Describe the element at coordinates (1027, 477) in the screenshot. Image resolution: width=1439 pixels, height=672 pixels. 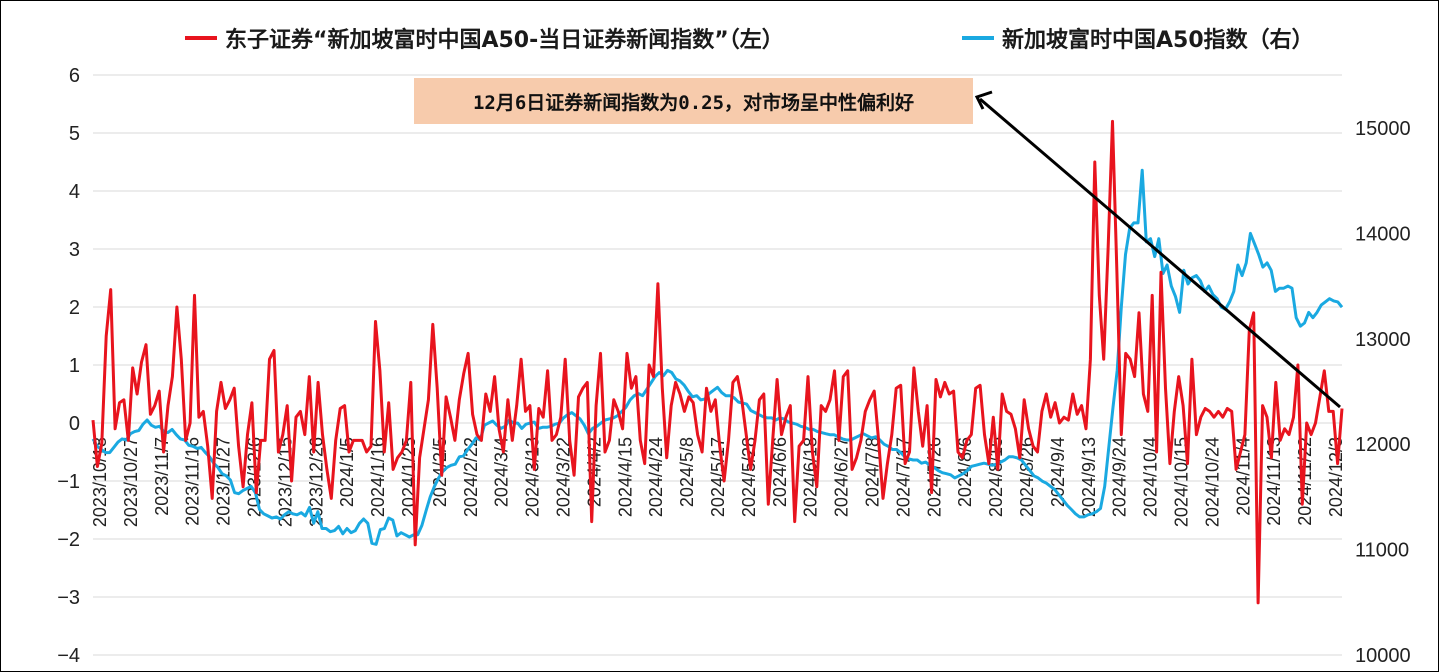
I see `x-tick-label: 2024/8/26` at that location.